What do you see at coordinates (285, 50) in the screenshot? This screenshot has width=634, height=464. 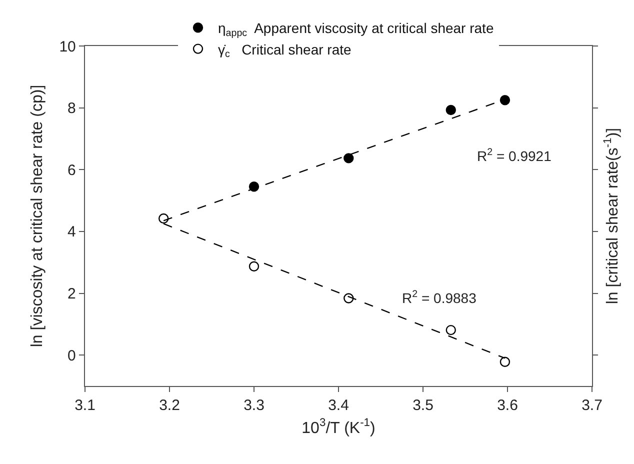 I see `legend-label: γ̇$_{c}$ Critical shear rate` at bounding box center [285, 50].